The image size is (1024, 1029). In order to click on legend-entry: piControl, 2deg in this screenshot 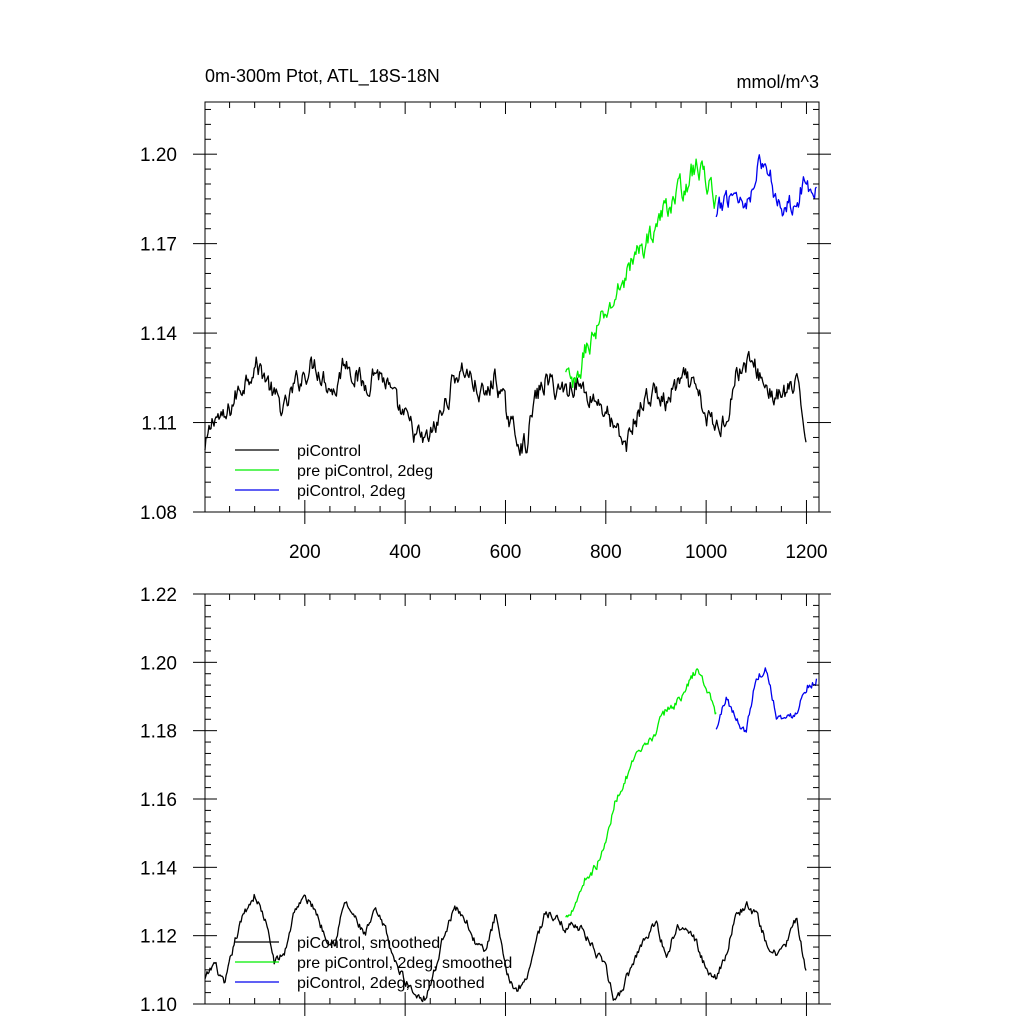, I will do `click(351, 491)`.